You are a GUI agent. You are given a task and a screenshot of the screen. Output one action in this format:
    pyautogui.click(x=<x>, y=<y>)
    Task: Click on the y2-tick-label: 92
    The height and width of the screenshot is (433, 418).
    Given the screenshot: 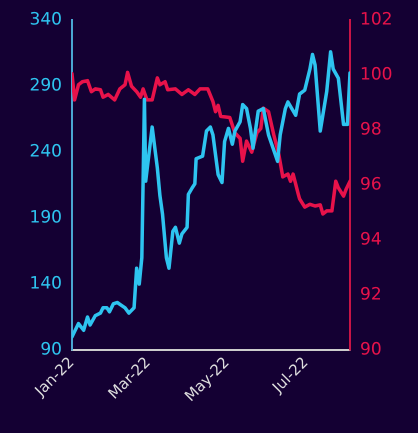 What is the action you would take?
    pyautogui.click(x=371, y=294)
    